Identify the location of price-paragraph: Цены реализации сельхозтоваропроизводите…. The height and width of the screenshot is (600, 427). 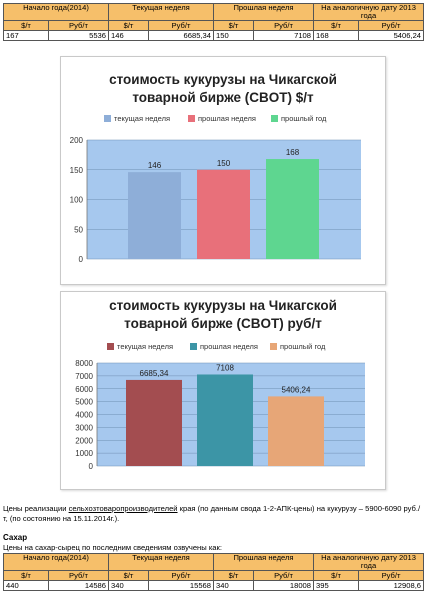
(213, 514).